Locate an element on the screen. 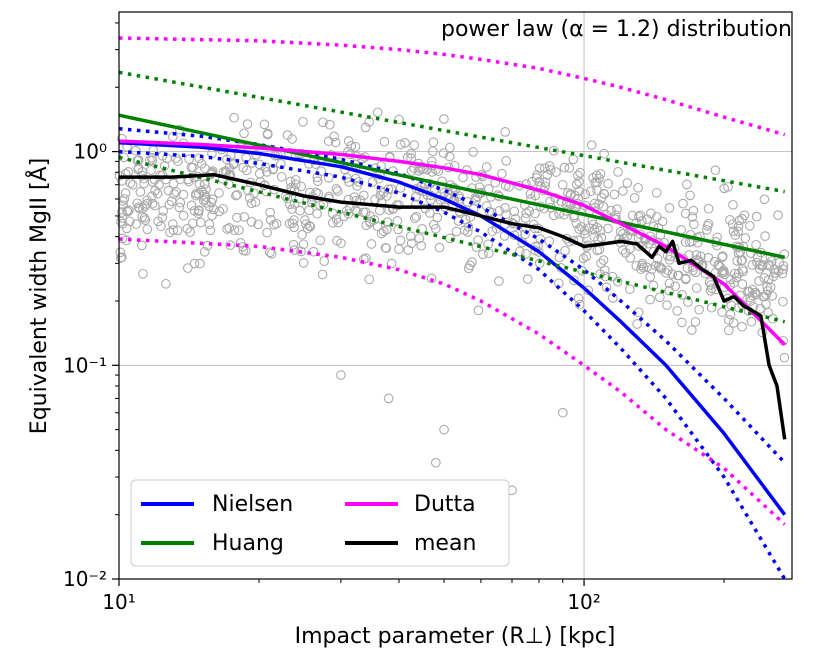 Image resolution: width=830 pixels, height=664 pixels. legend-box is located at coordinates (320, 523).